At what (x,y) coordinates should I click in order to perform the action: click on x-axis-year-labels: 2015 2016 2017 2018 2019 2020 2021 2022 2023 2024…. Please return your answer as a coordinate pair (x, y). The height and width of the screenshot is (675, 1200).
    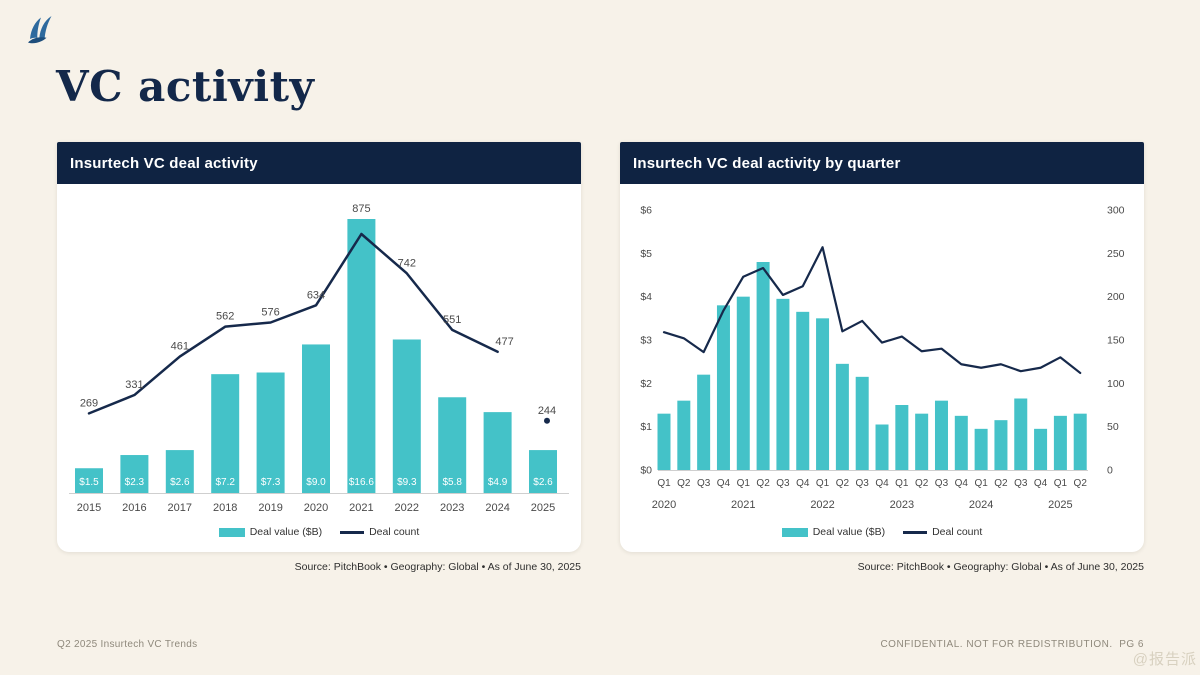
    Looking at the image, I should click on (316, 508).